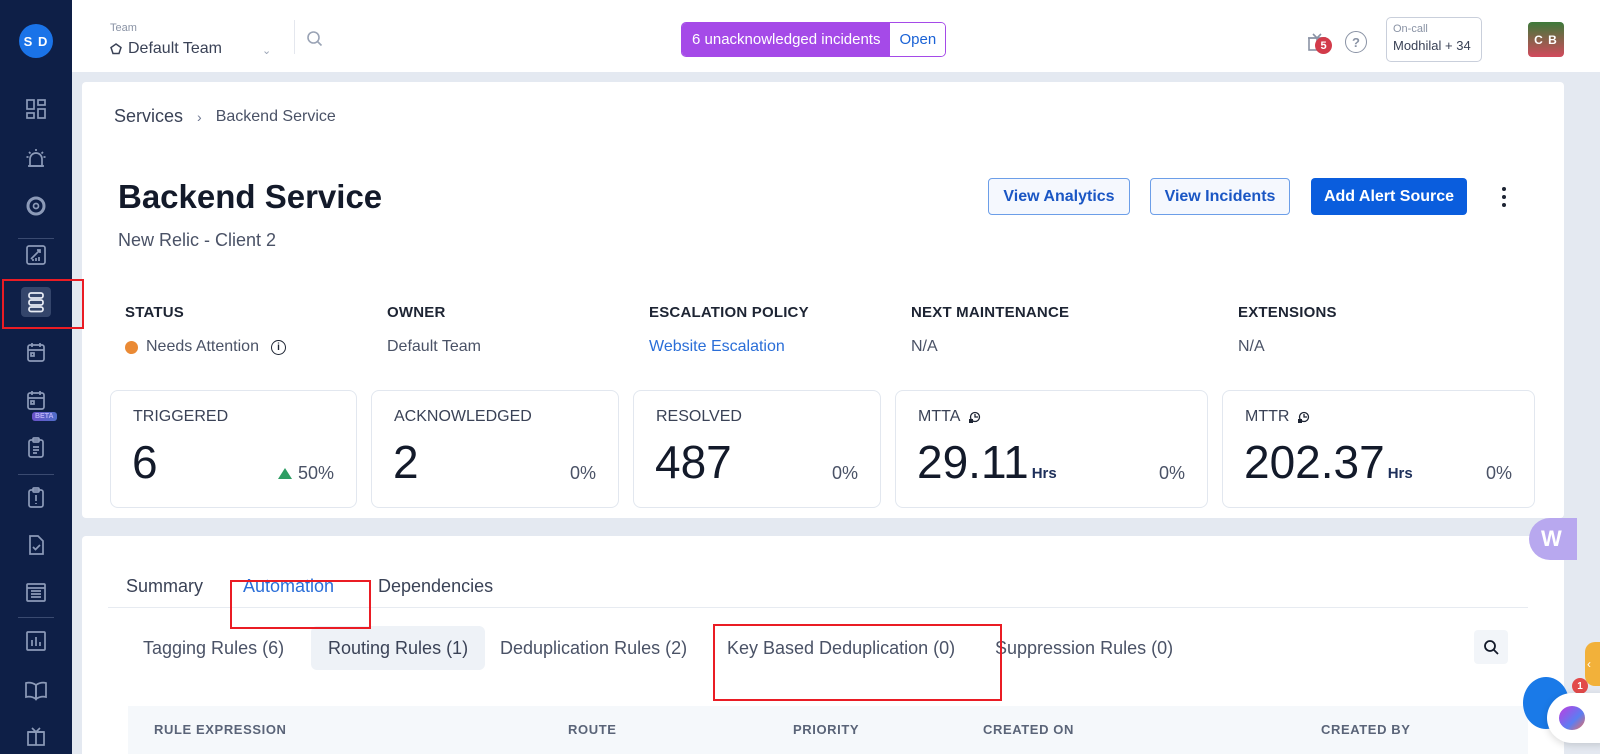  Describe the element at coordinates (205, 330) in the screenshot. I see `status-field: STATUS Needs Attention i` at that location.